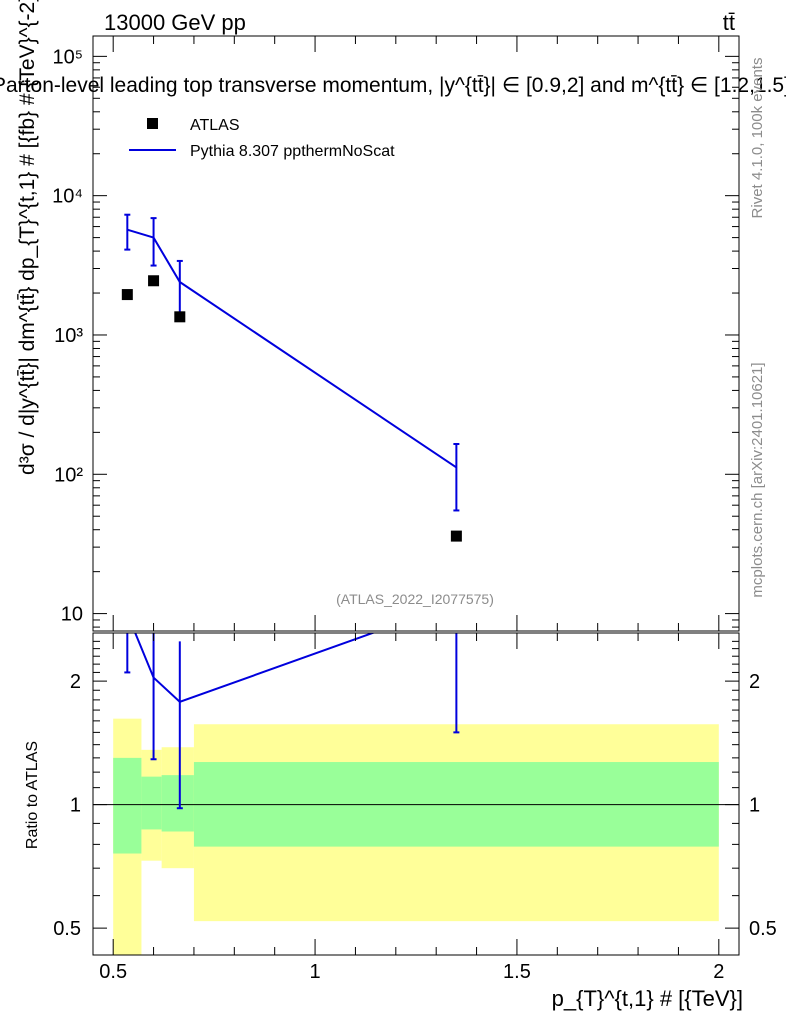  What do you see at coordinates (517, 972) in the screenshot?
I see `x-tick-label: 1.5` at bounding box center [517, 972].